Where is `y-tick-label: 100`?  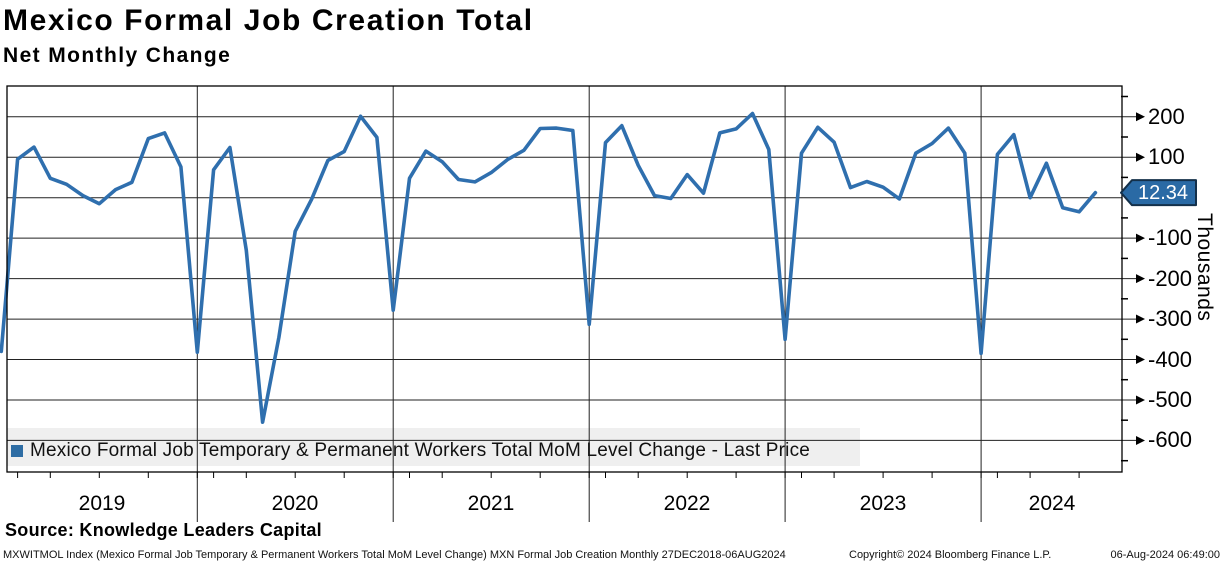
y-tick-label: 100 is located at coordinates (1166, 156).